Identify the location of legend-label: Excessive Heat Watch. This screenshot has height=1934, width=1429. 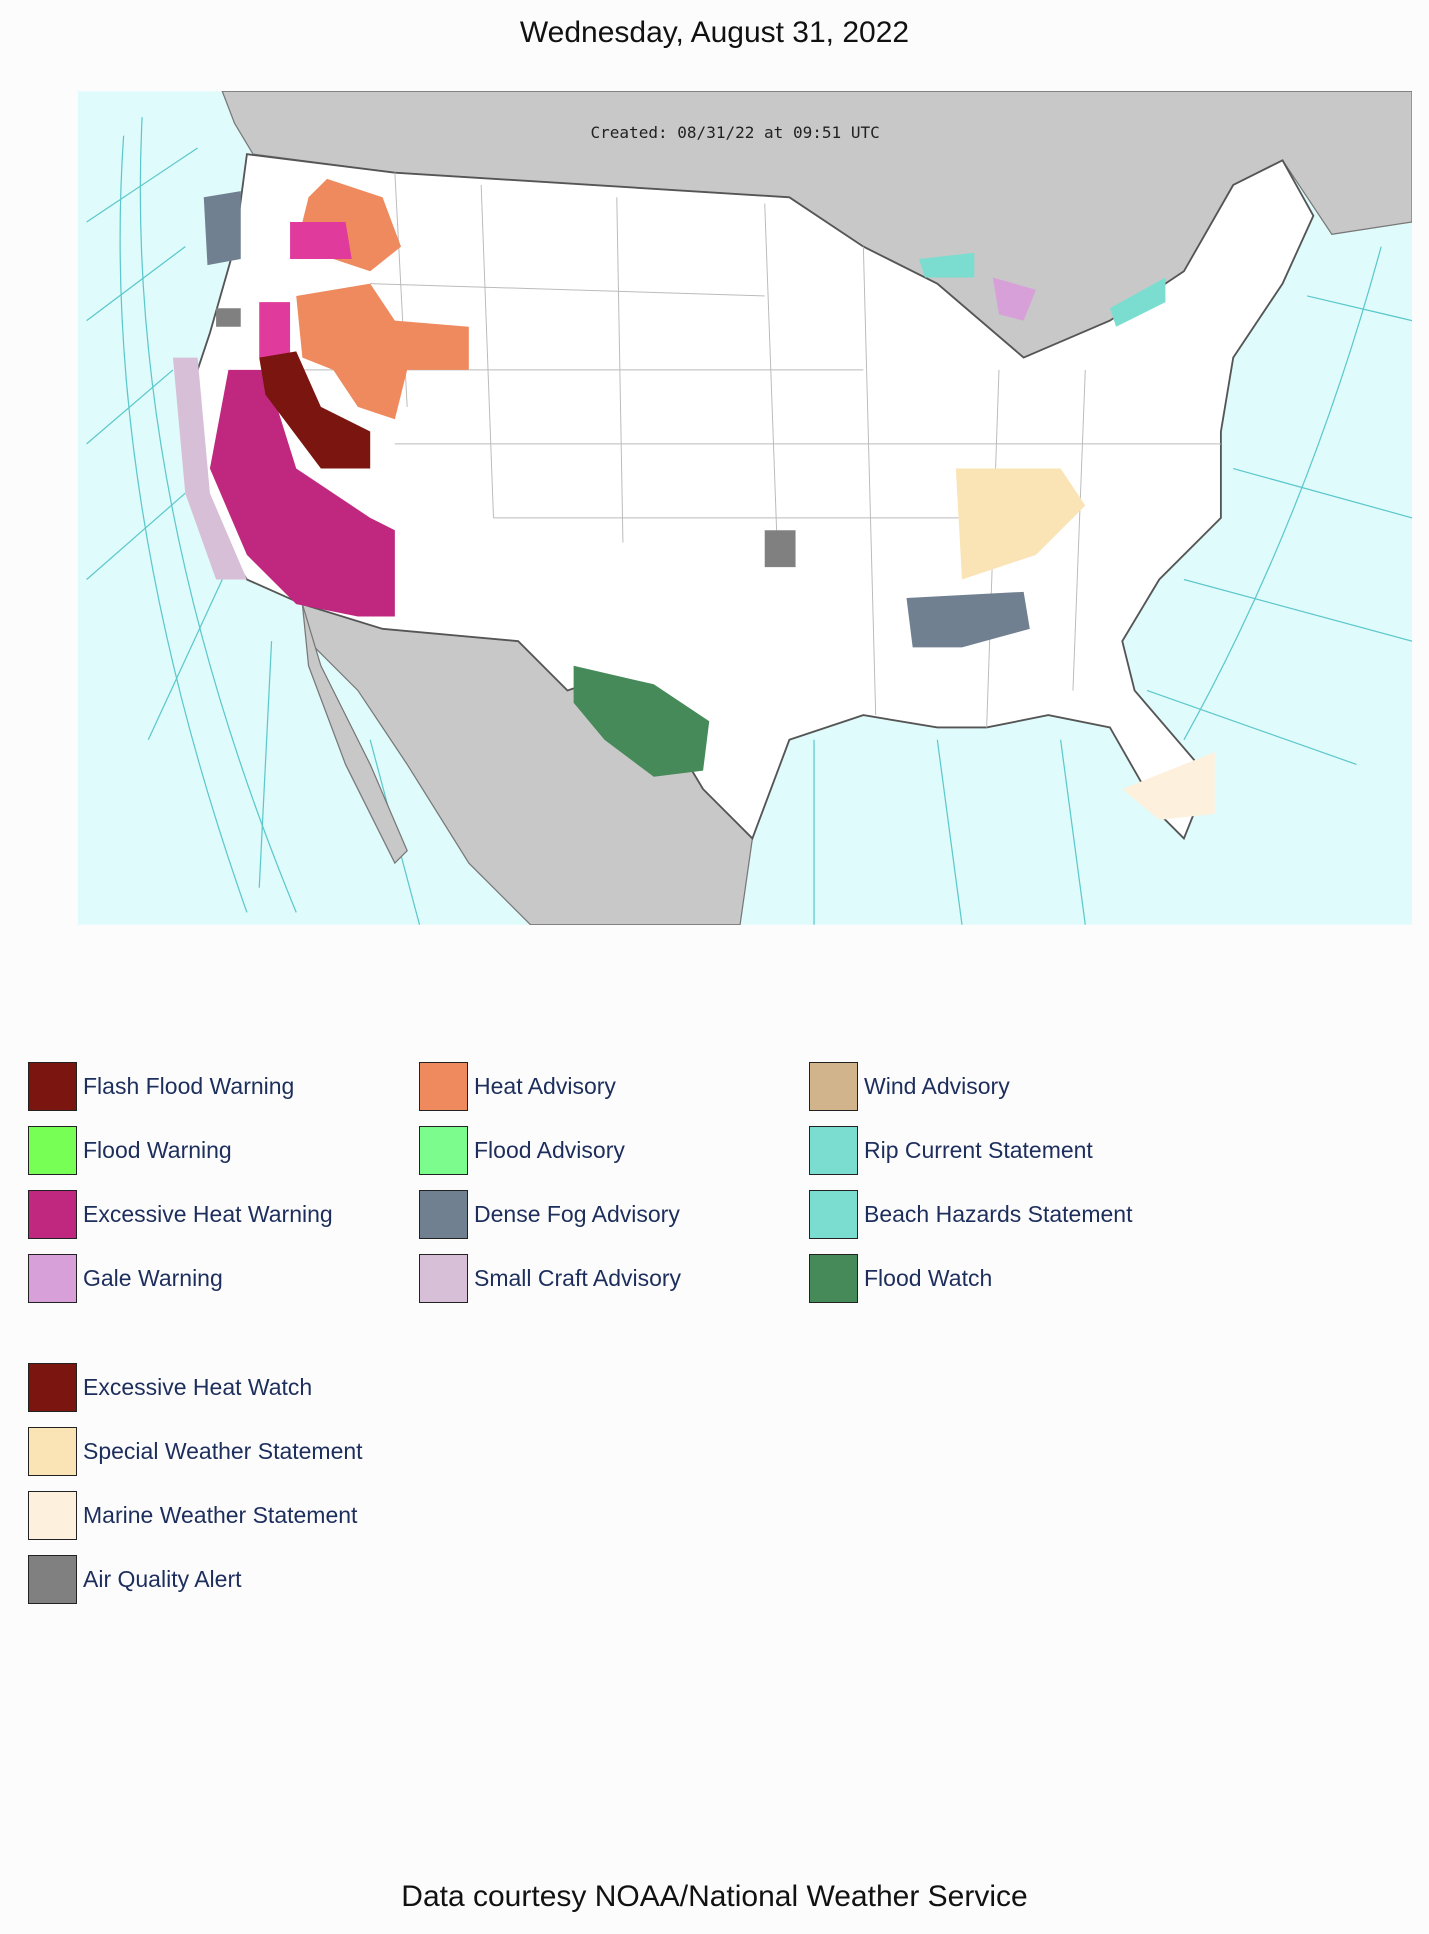
(198, 1387).